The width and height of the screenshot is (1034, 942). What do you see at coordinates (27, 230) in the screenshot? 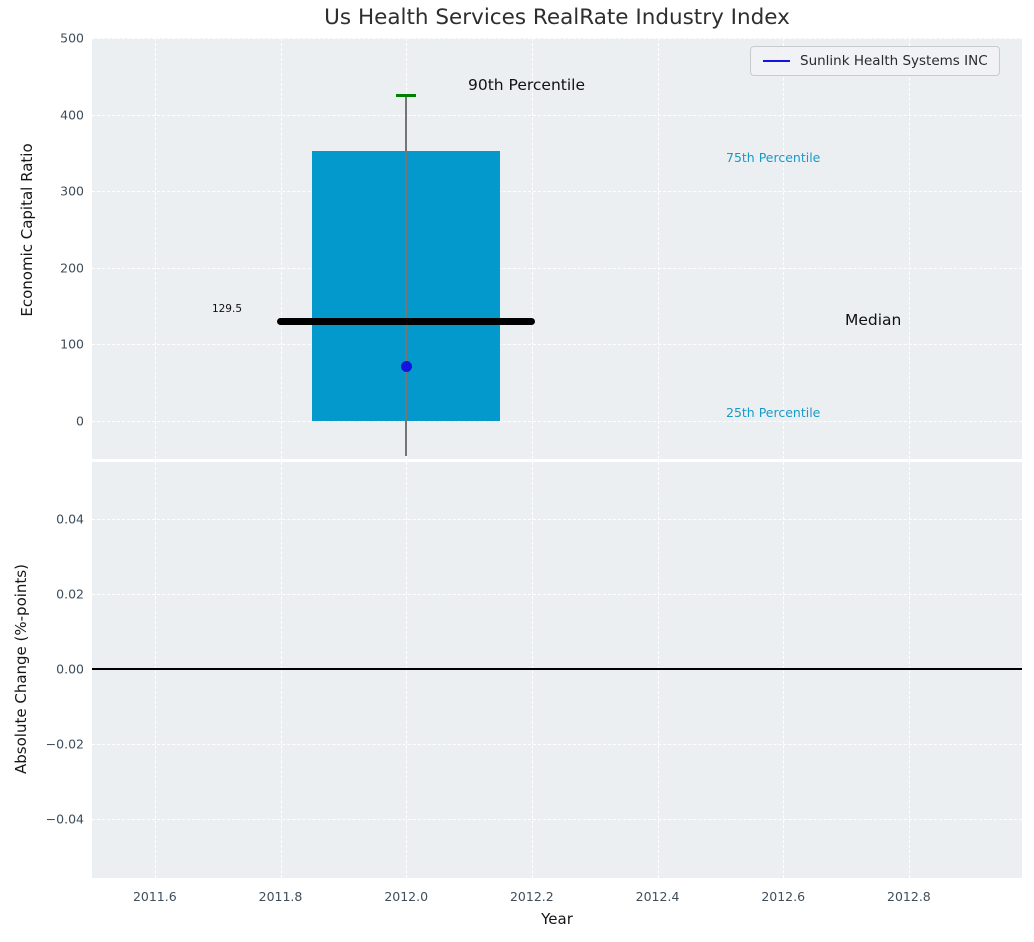
I see `y-axis-label-top: Economic Capital Ratio` at bounding box center [27, 230].